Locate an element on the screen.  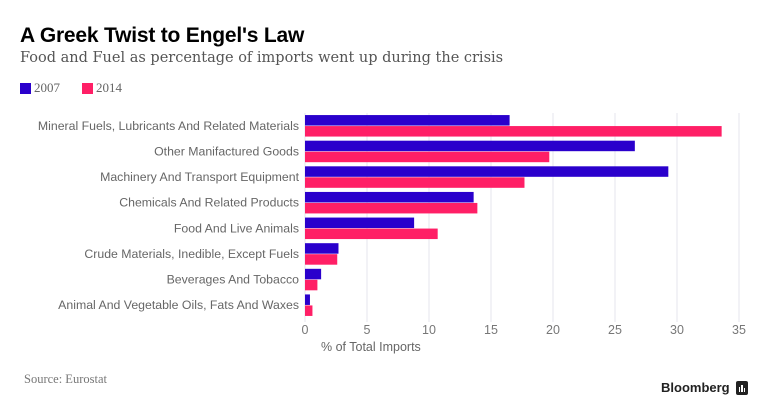
legend-label-2014: 2014 is located at coordinates (109, 87).